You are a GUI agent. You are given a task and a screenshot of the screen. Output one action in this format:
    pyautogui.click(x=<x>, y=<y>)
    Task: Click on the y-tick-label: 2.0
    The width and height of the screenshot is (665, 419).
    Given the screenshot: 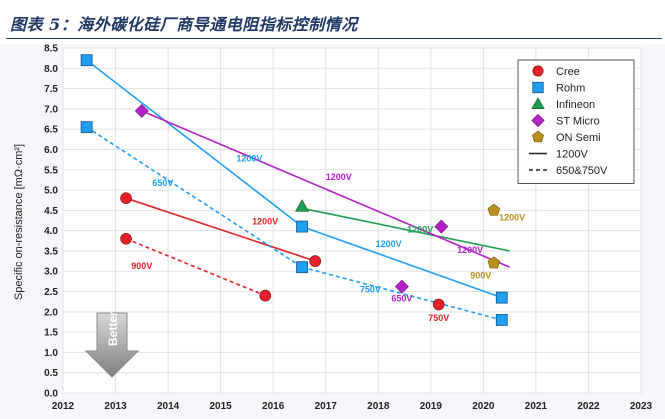 What is the action you would take?
    pyautogui.click(x=51, y=312)
    